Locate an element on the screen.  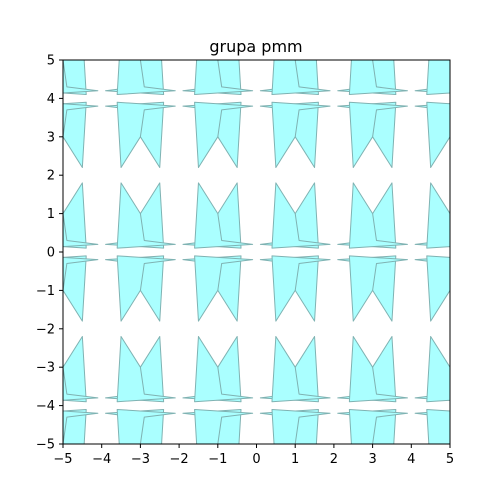
y-tick-label: 0 is located at coordinates (51, 253).